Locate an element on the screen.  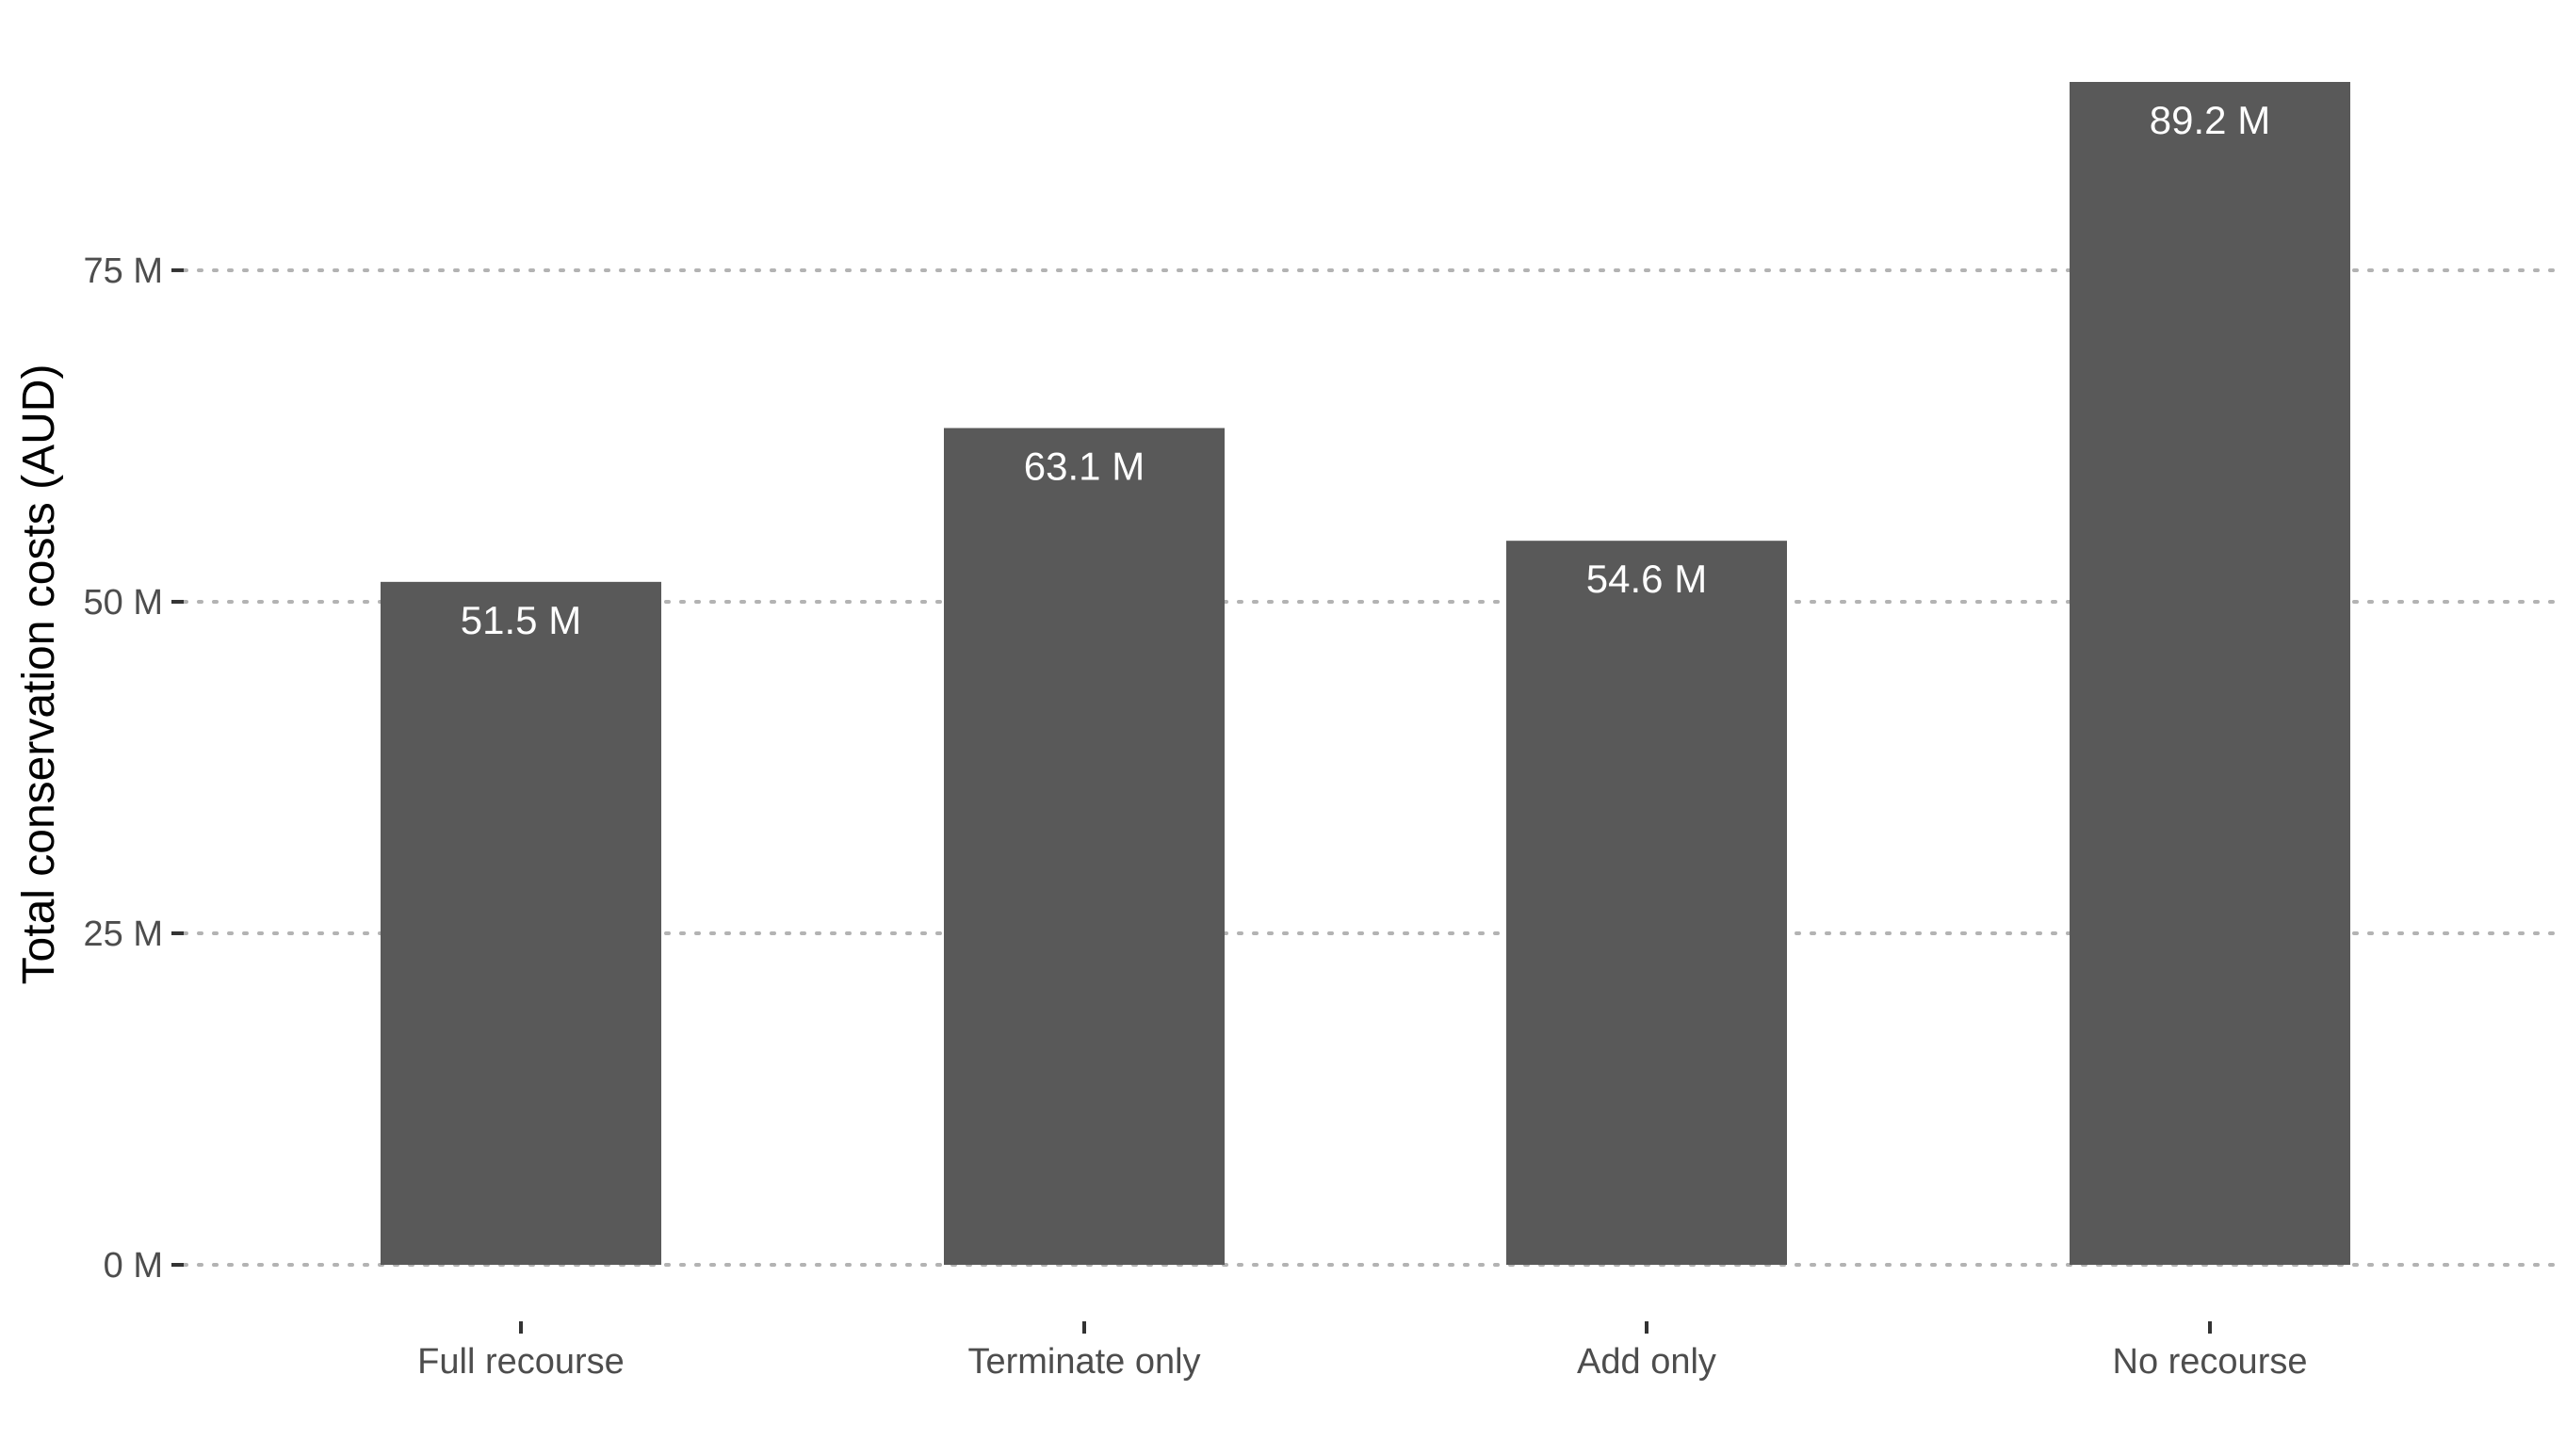
y-tick-label: 0 M is located at coordinates (133, 1266).